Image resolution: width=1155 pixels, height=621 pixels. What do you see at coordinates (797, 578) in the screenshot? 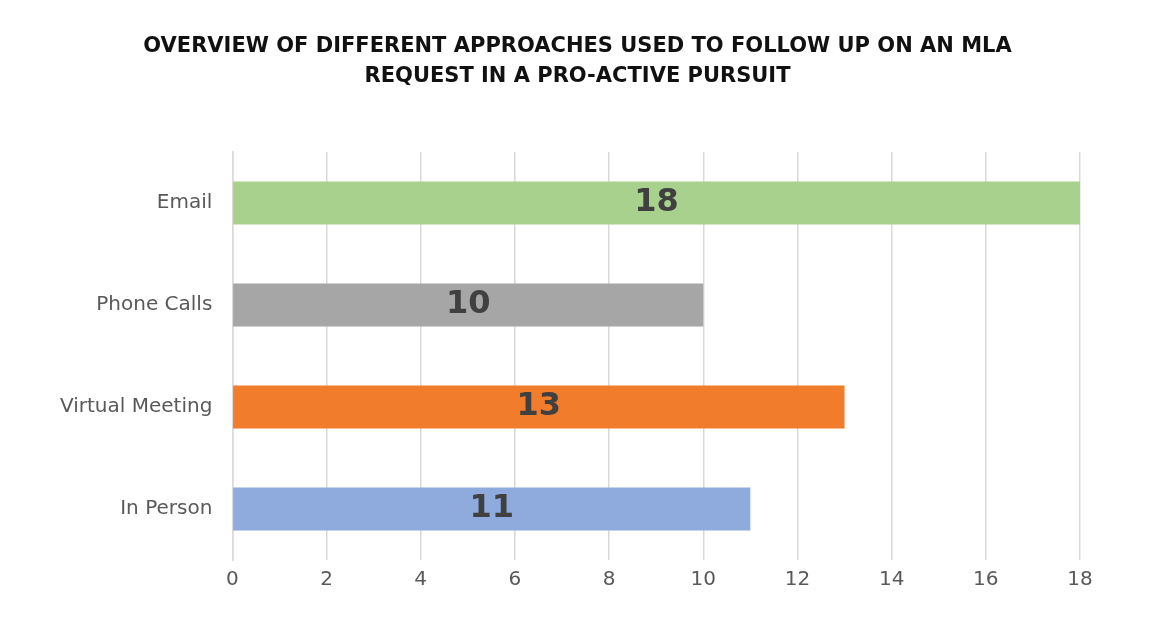
I see `x-tick-label: 12` at bounding box center [797, 578].